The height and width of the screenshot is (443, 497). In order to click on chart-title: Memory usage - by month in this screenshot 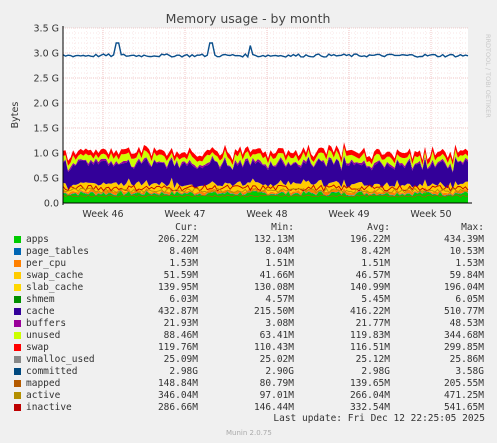, I will do `click(248, 18)`.